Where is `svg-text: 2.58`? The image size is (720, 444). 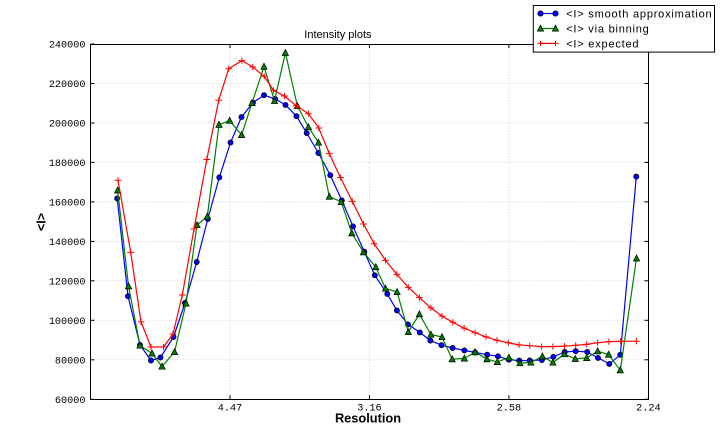
svg-text: 2.58 is located at coordinates (509, 408).